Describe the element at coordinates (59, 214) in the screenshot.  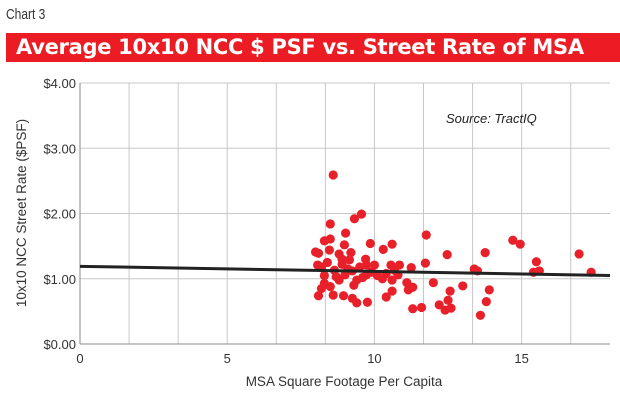
I see `y-tick-label: $2.00` at that location.